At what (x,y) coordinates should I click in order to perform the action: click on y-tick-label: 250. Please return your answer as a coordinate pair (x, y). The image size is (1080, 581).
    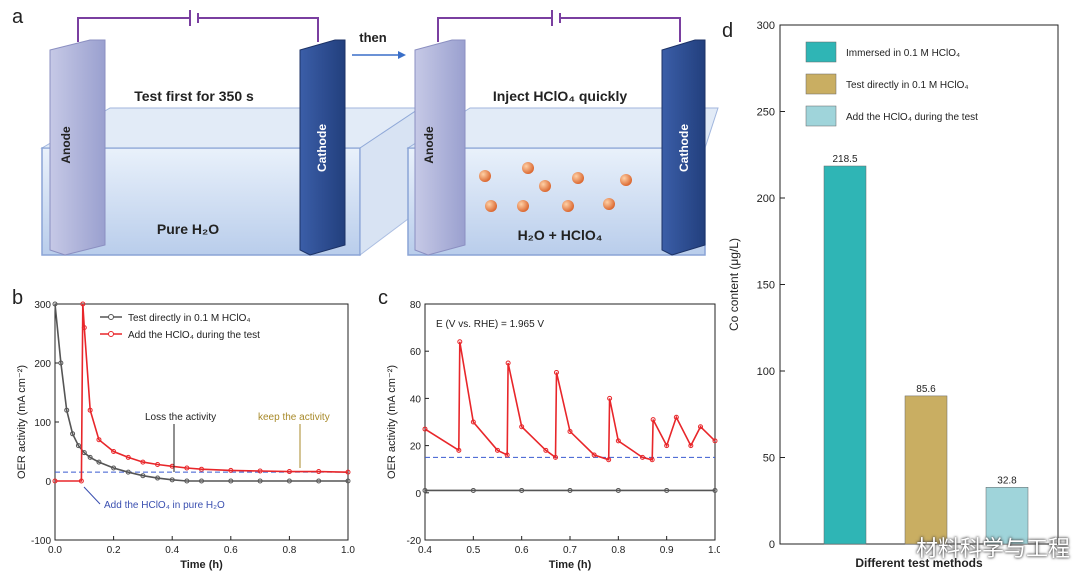
    Looking at the image, I should click on (766, 113).